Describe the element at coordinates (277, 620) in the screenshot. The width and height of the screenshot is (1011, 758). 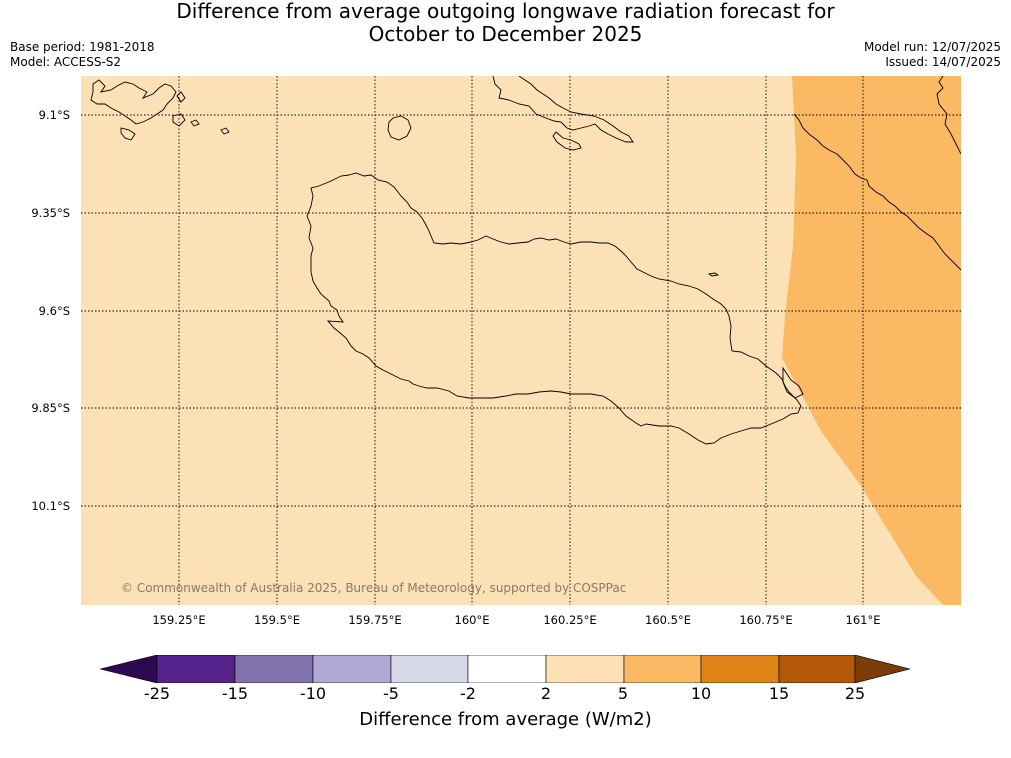
I see `lon-label-159-5: 159.5°E` at that location.